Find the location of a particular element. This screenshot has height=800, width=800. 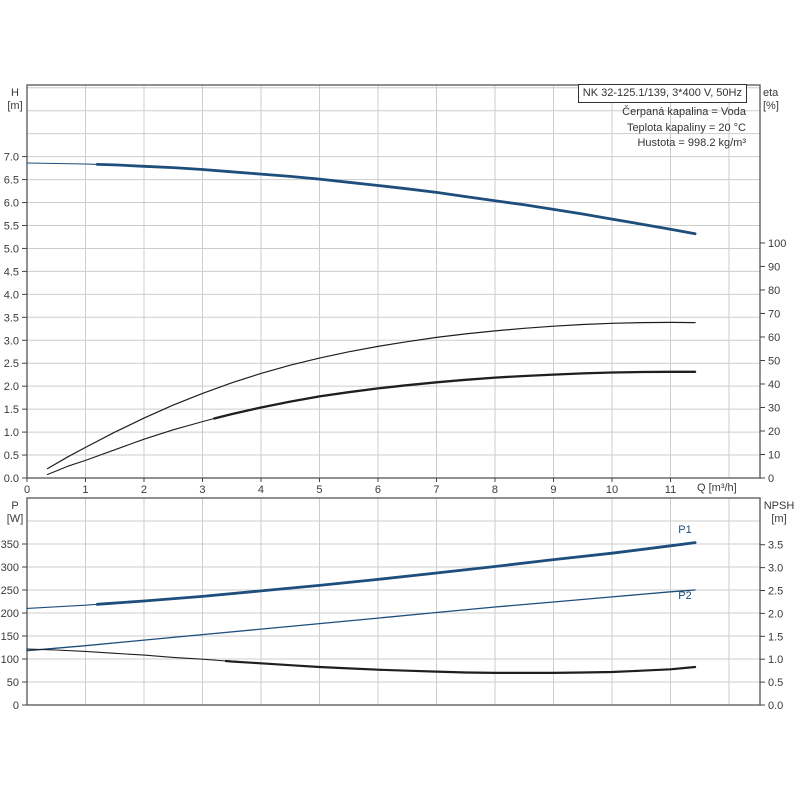

right-tick-label: 50 is located at coordinates (774, 361).